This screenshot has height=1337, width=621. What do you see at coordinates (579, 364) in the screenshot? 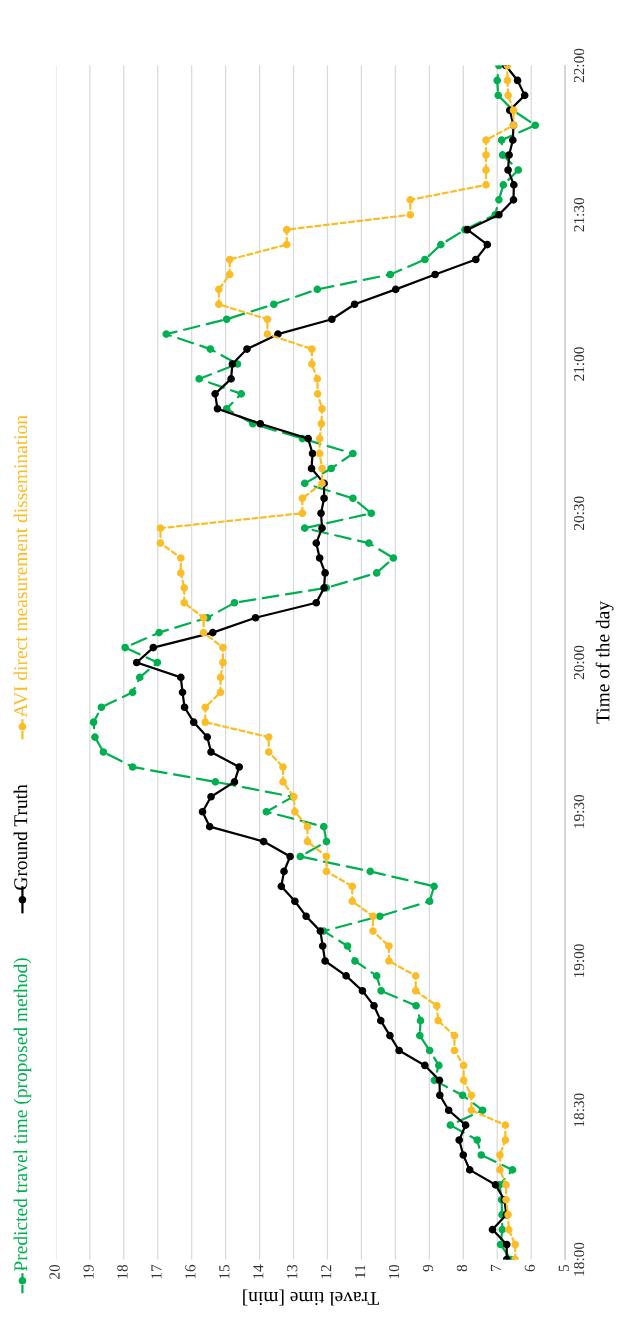
I see `y-tick-label: 21:00` at bounding box center [579, 364].